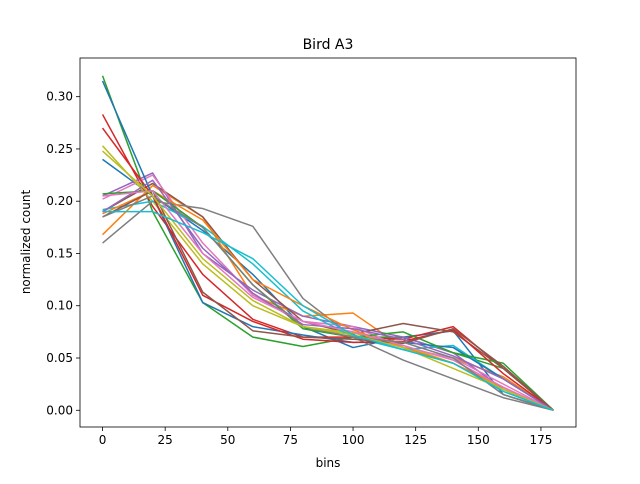 Image resolution: width=640 pixels, height=484 pixels. I want to click on y-tick-label: 0.30, so click(59, 97).